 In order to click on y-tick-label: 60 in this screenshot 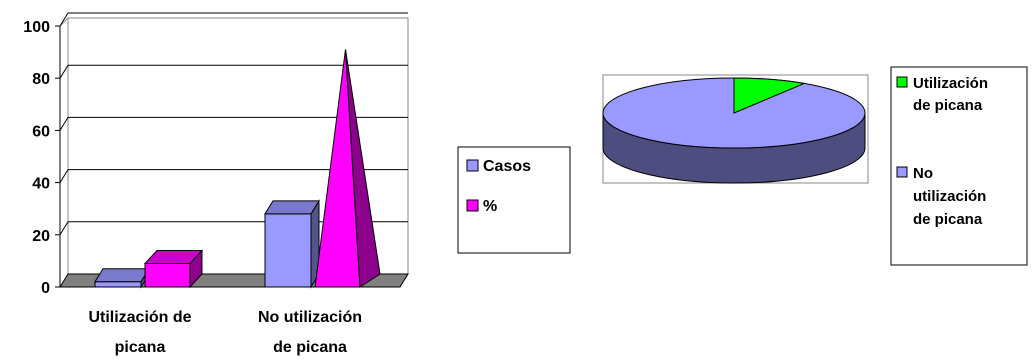, I will do `click(41, 131)`.